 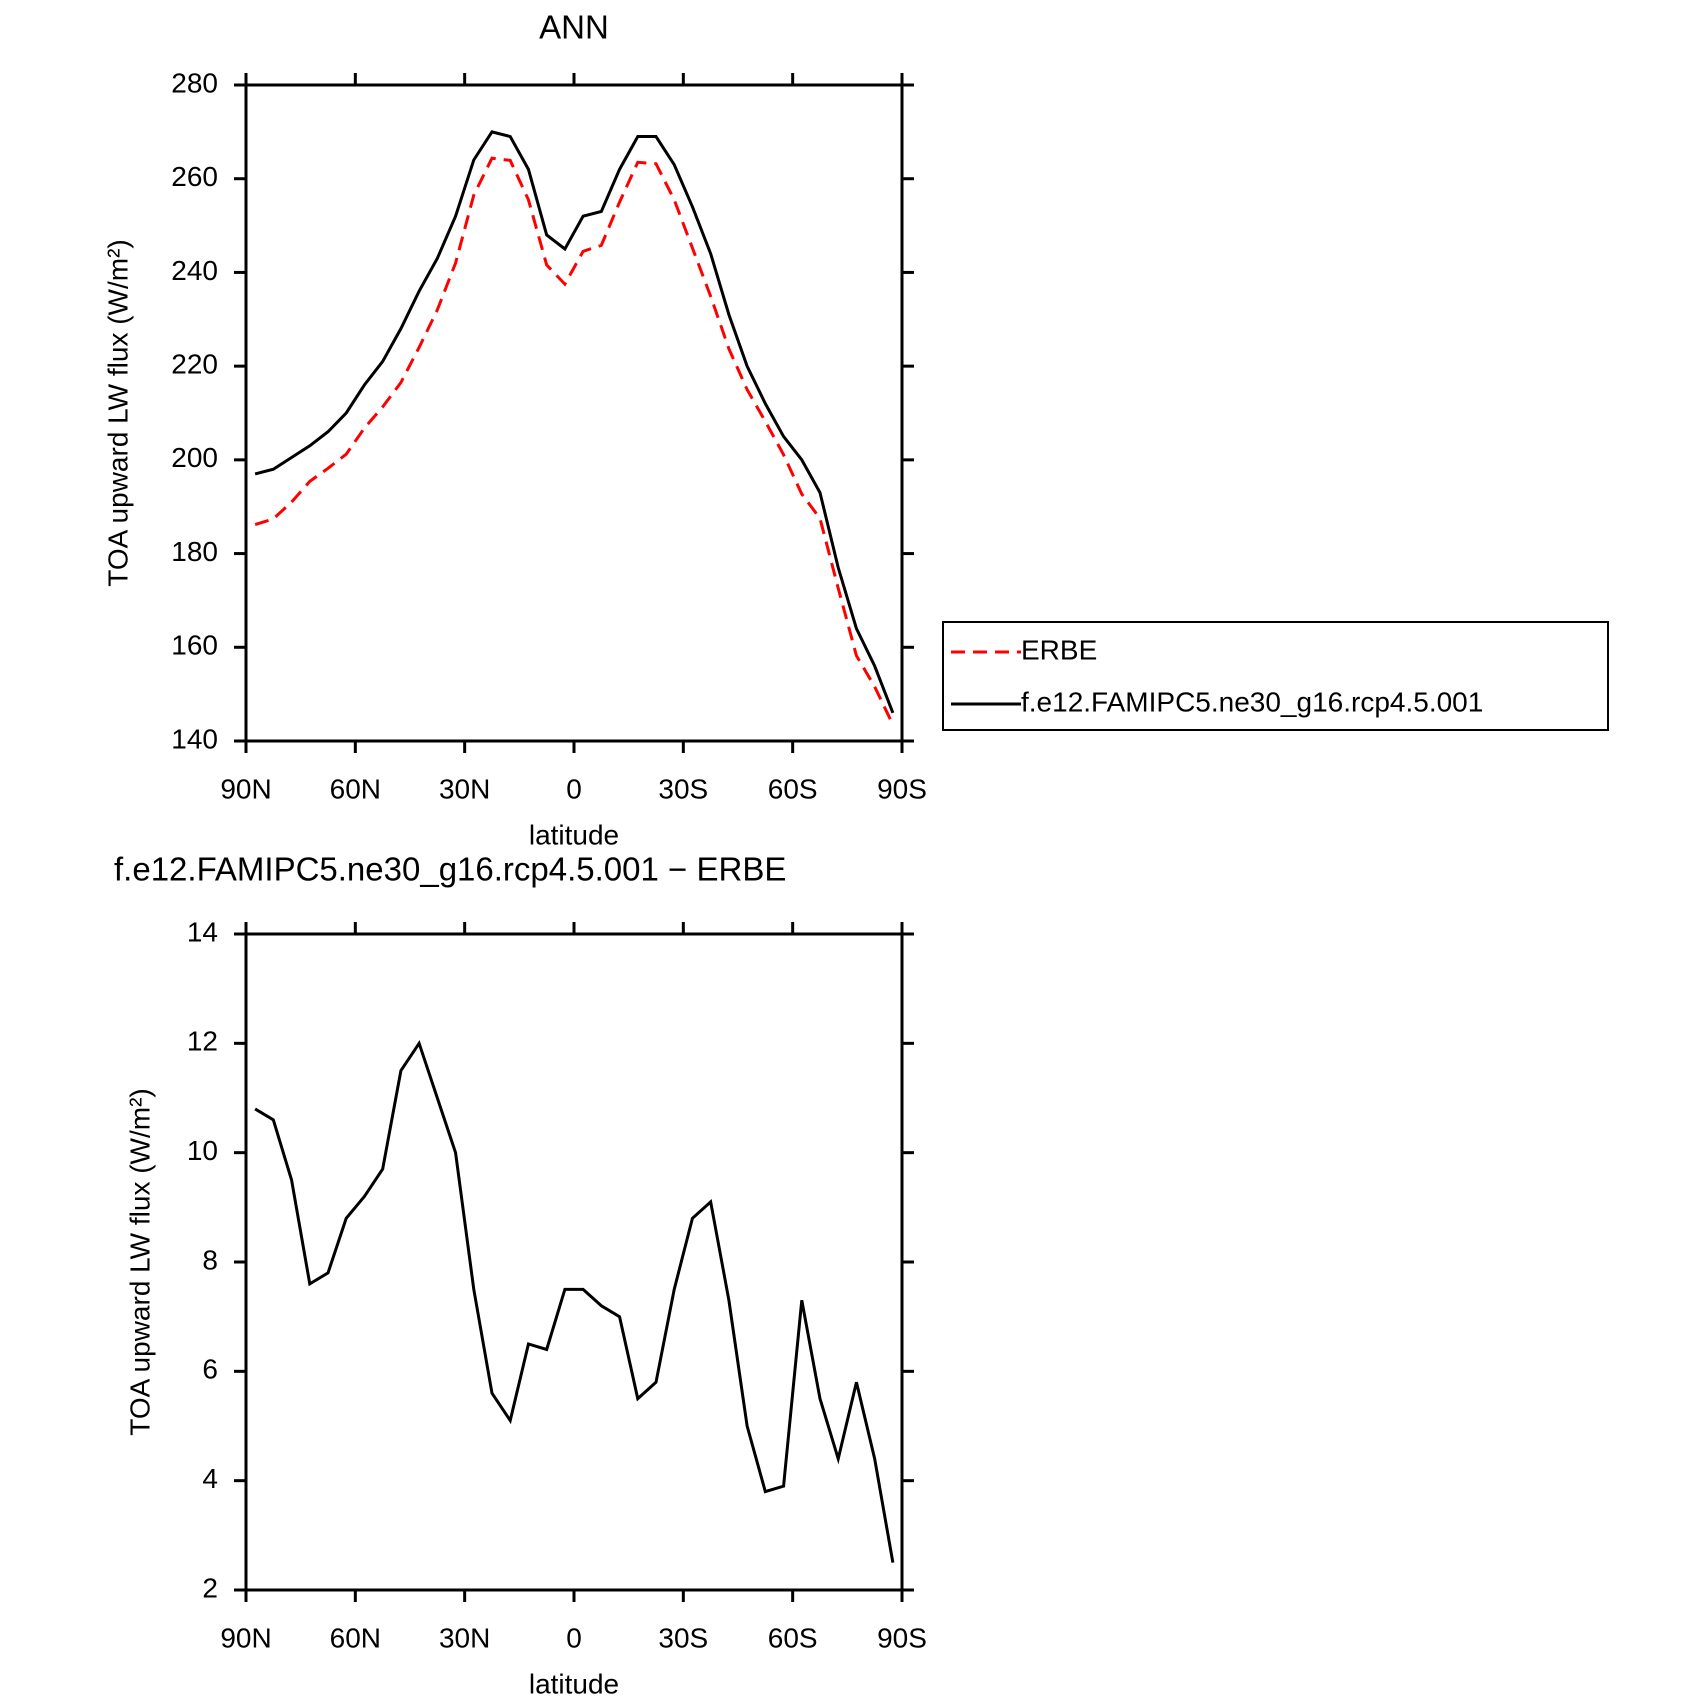 What do you see at coordinates (210, 1587) in the screenshot?
I see `y-tick-label: 2` at bounding box center [210, 1587].